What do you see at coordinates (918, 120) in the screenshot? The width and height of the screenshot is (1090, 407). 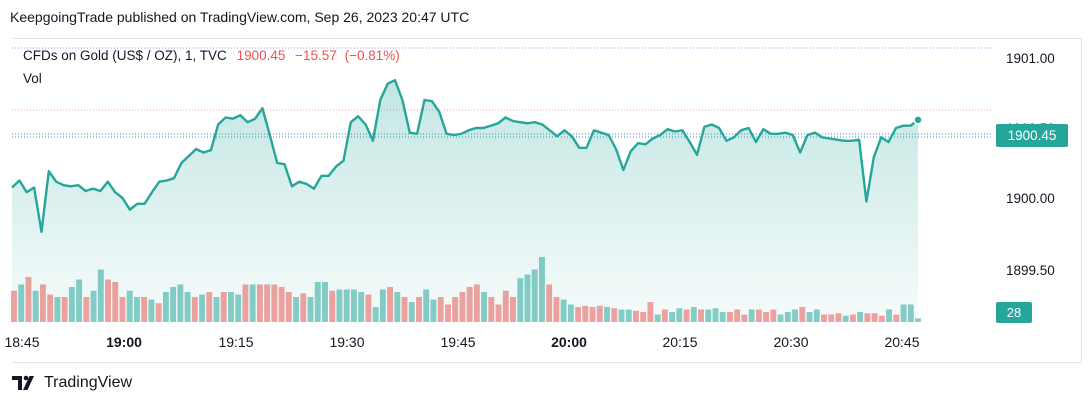 I see `last-price-dot` at bounding box center [918, 120].